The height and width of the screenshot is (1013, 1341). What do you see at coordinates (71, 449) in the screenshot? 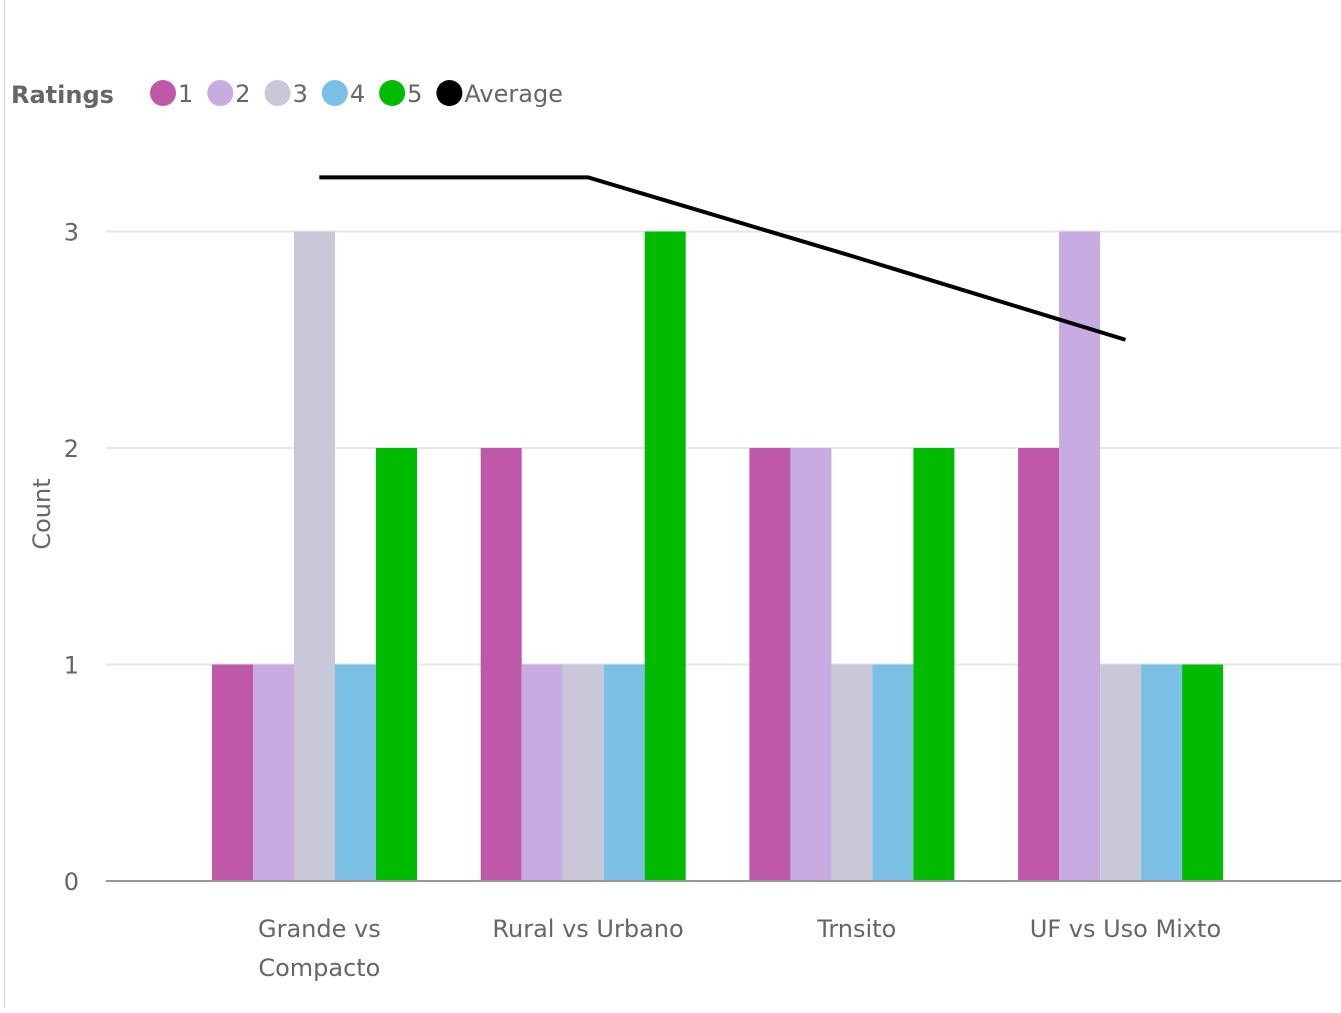
I see `y-tick-label: 2` at bounding box center [71, 449].